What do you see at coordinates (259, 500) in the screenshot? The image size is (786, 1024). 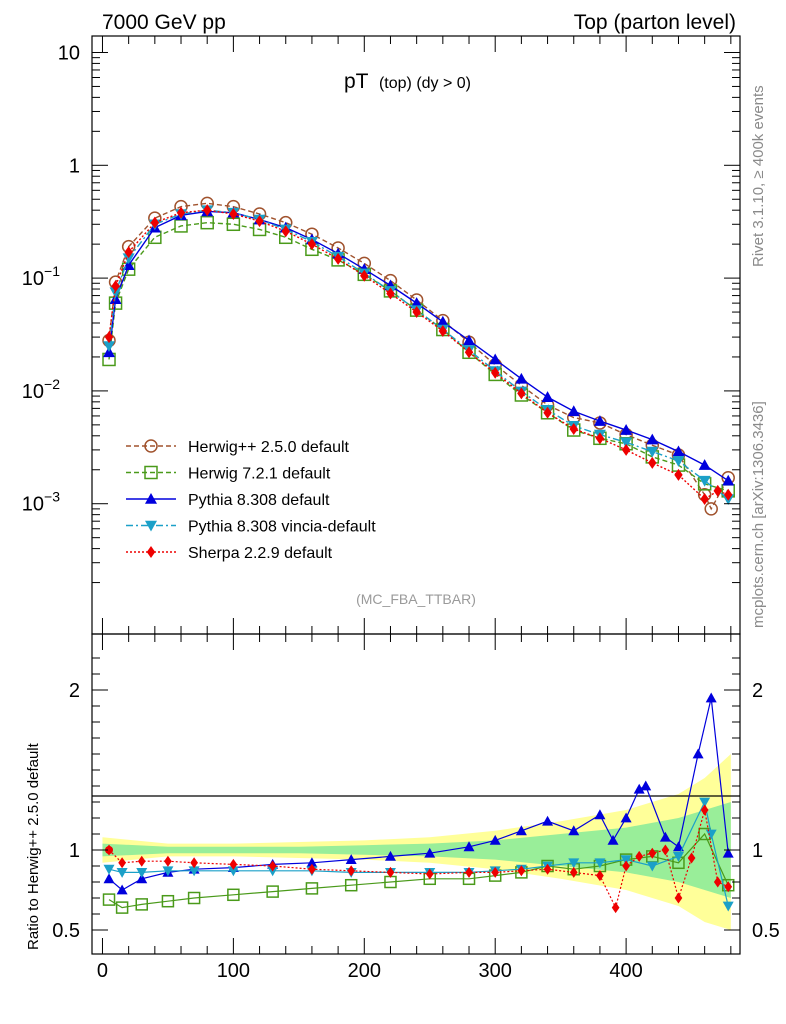 I see `legend-label-2: Pythia 8.308 default` at bounding box center [259, 500].